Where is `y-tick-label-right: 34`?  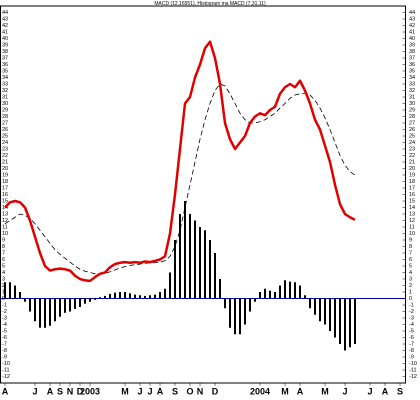
y-tick-label-right: 34 is located at coordinates (412, 78).